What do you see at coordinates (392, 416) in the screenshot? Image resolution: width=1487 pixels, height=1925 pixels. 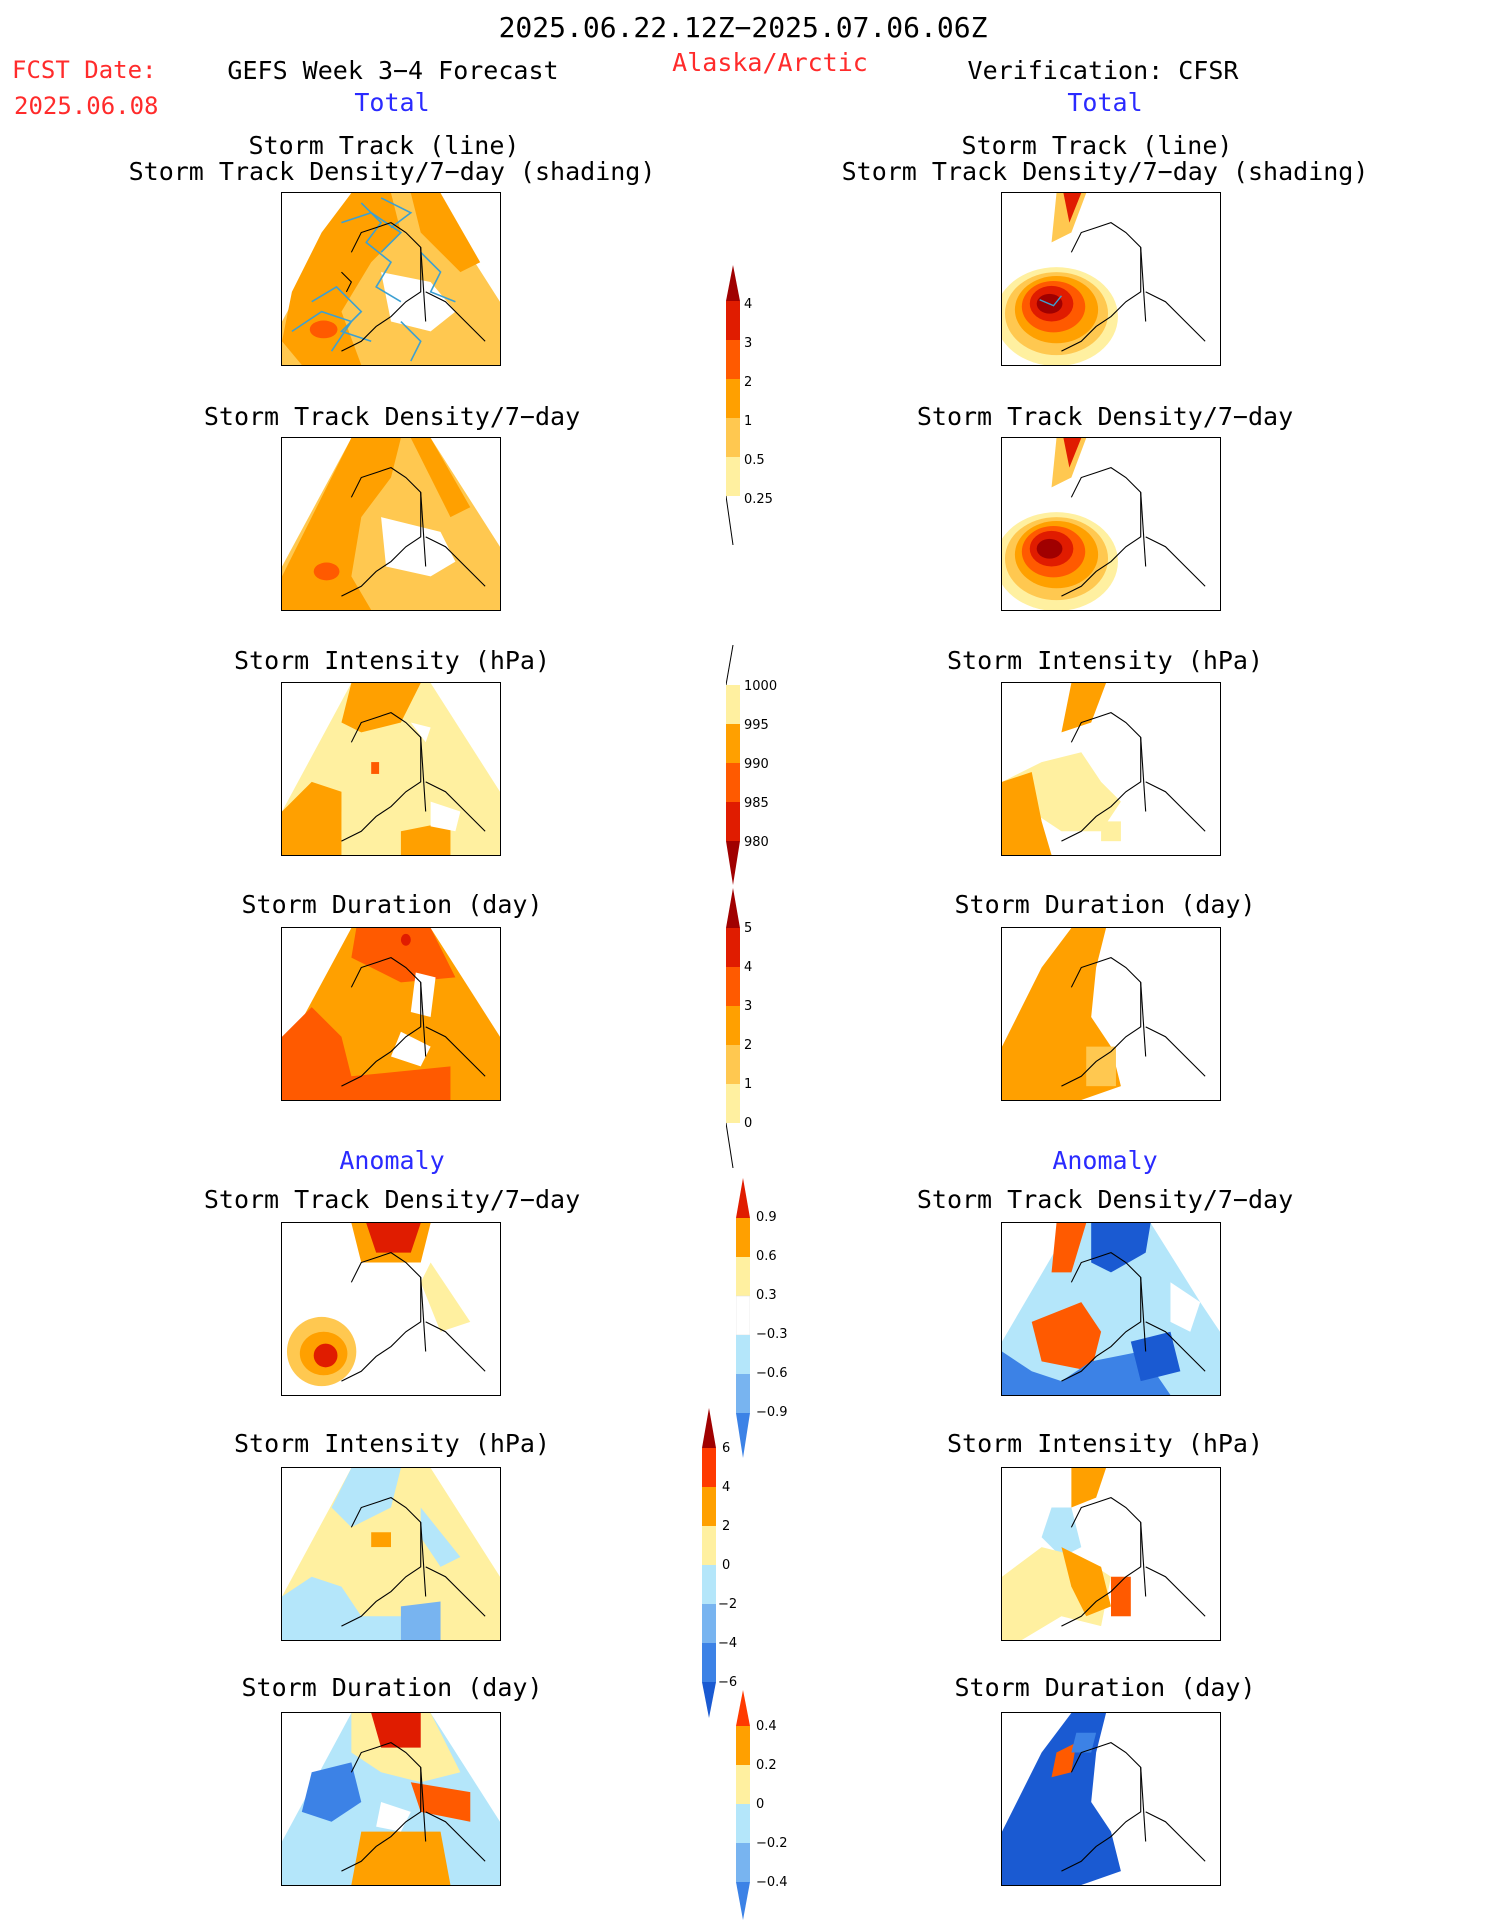 I see `title-density-left: Storm Track Density/7−day` at bounding box center [392, 416].